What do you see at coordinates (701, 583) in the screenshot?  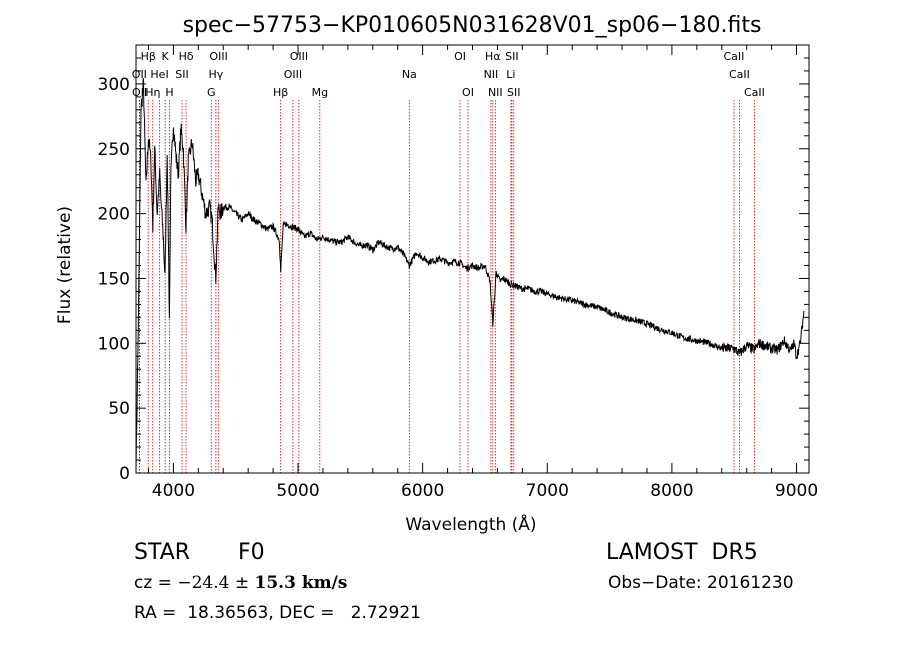 I see `observation-date: Obs−Date: 20161230` at bounding box center [701, 583].